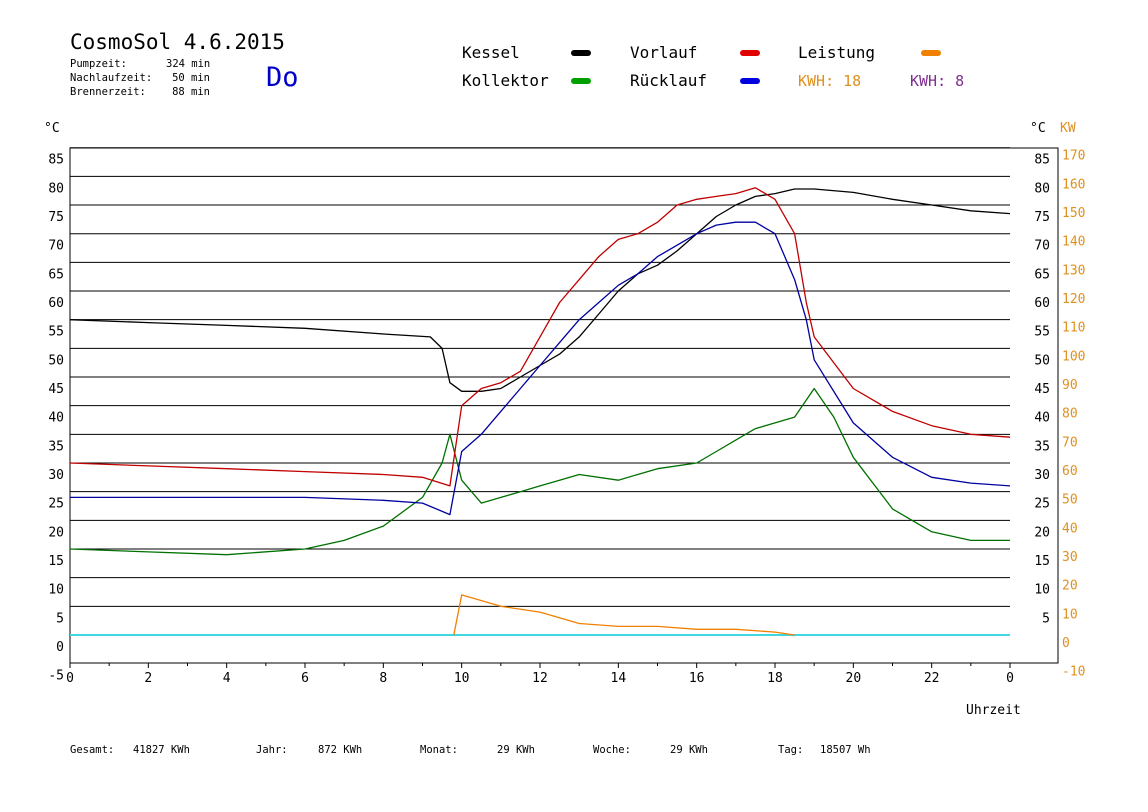  Describe the element at coordinates (282, 77) in the screenshot. I see `weekday-label: Do` at that location.